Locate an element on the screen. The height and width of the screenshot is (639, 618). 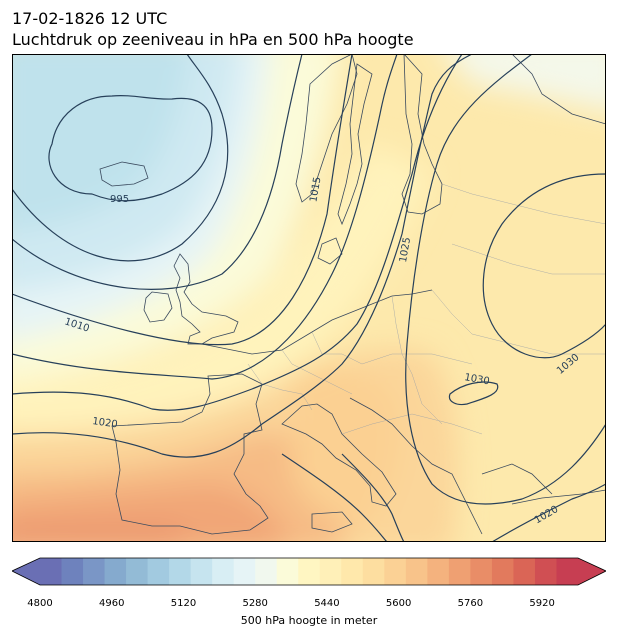
isobar-label: 995 is located at coordinates (119, 199).